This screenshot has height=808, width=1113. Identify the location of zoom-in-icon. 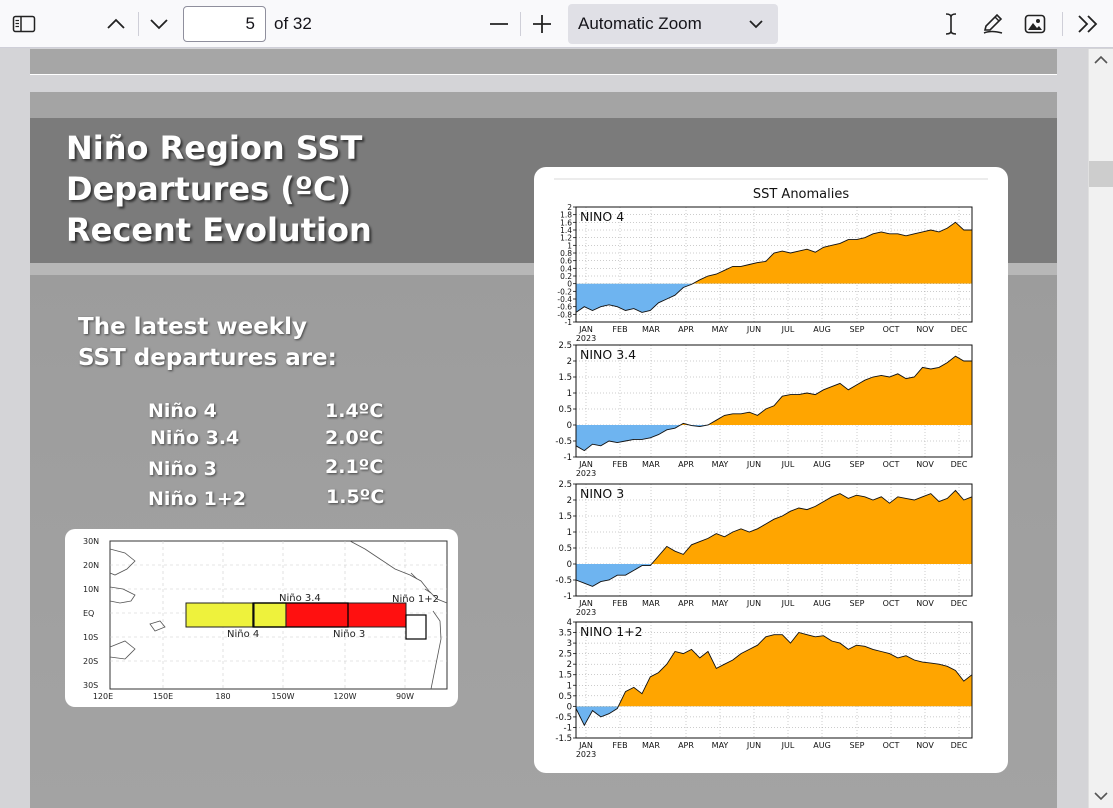
(542, 24).